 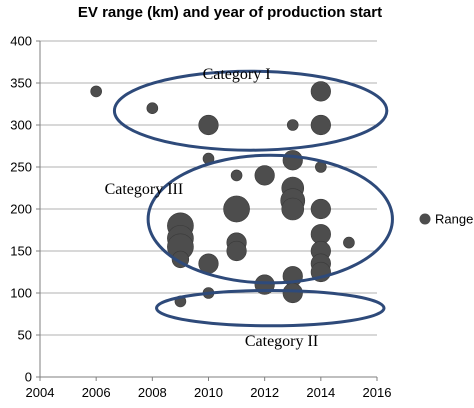 What do you see at coordinates (264, 392) in the screenshot?
I see `x-tick-label: 2012` at bounding box center [264, 392].